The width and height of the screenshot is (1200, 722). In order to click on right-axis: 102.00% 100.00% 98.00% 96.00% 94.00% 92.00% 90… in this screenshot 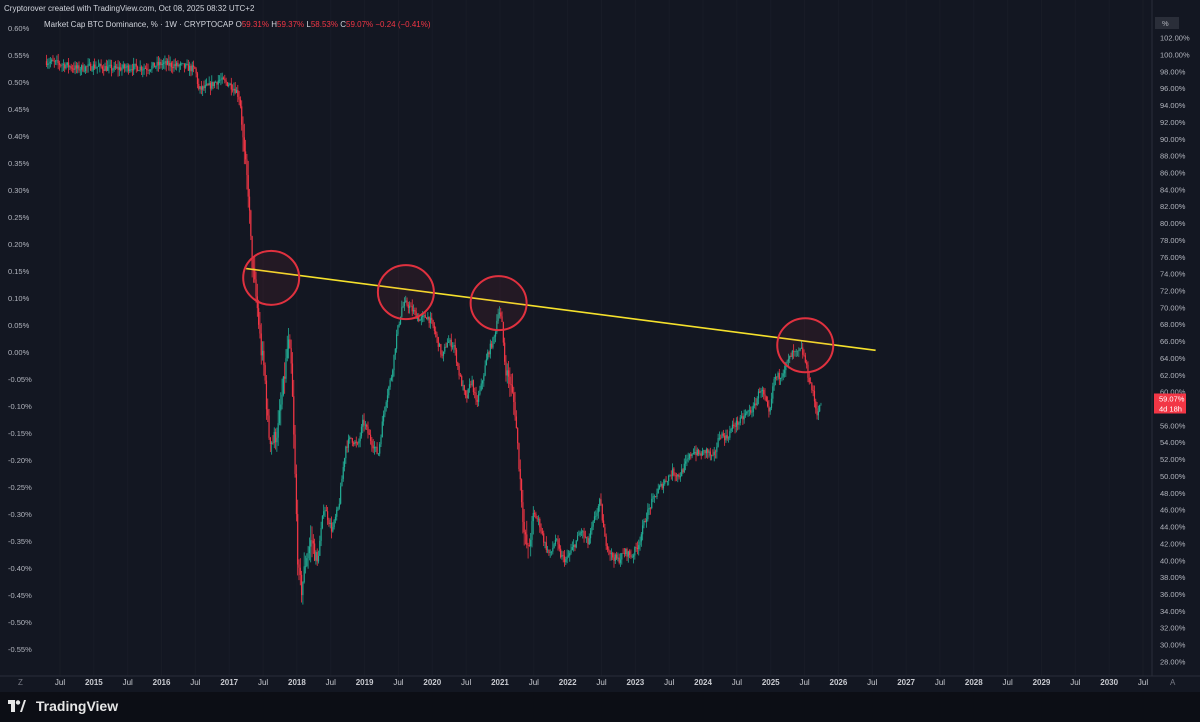, I will do `click(1175, 350)`.